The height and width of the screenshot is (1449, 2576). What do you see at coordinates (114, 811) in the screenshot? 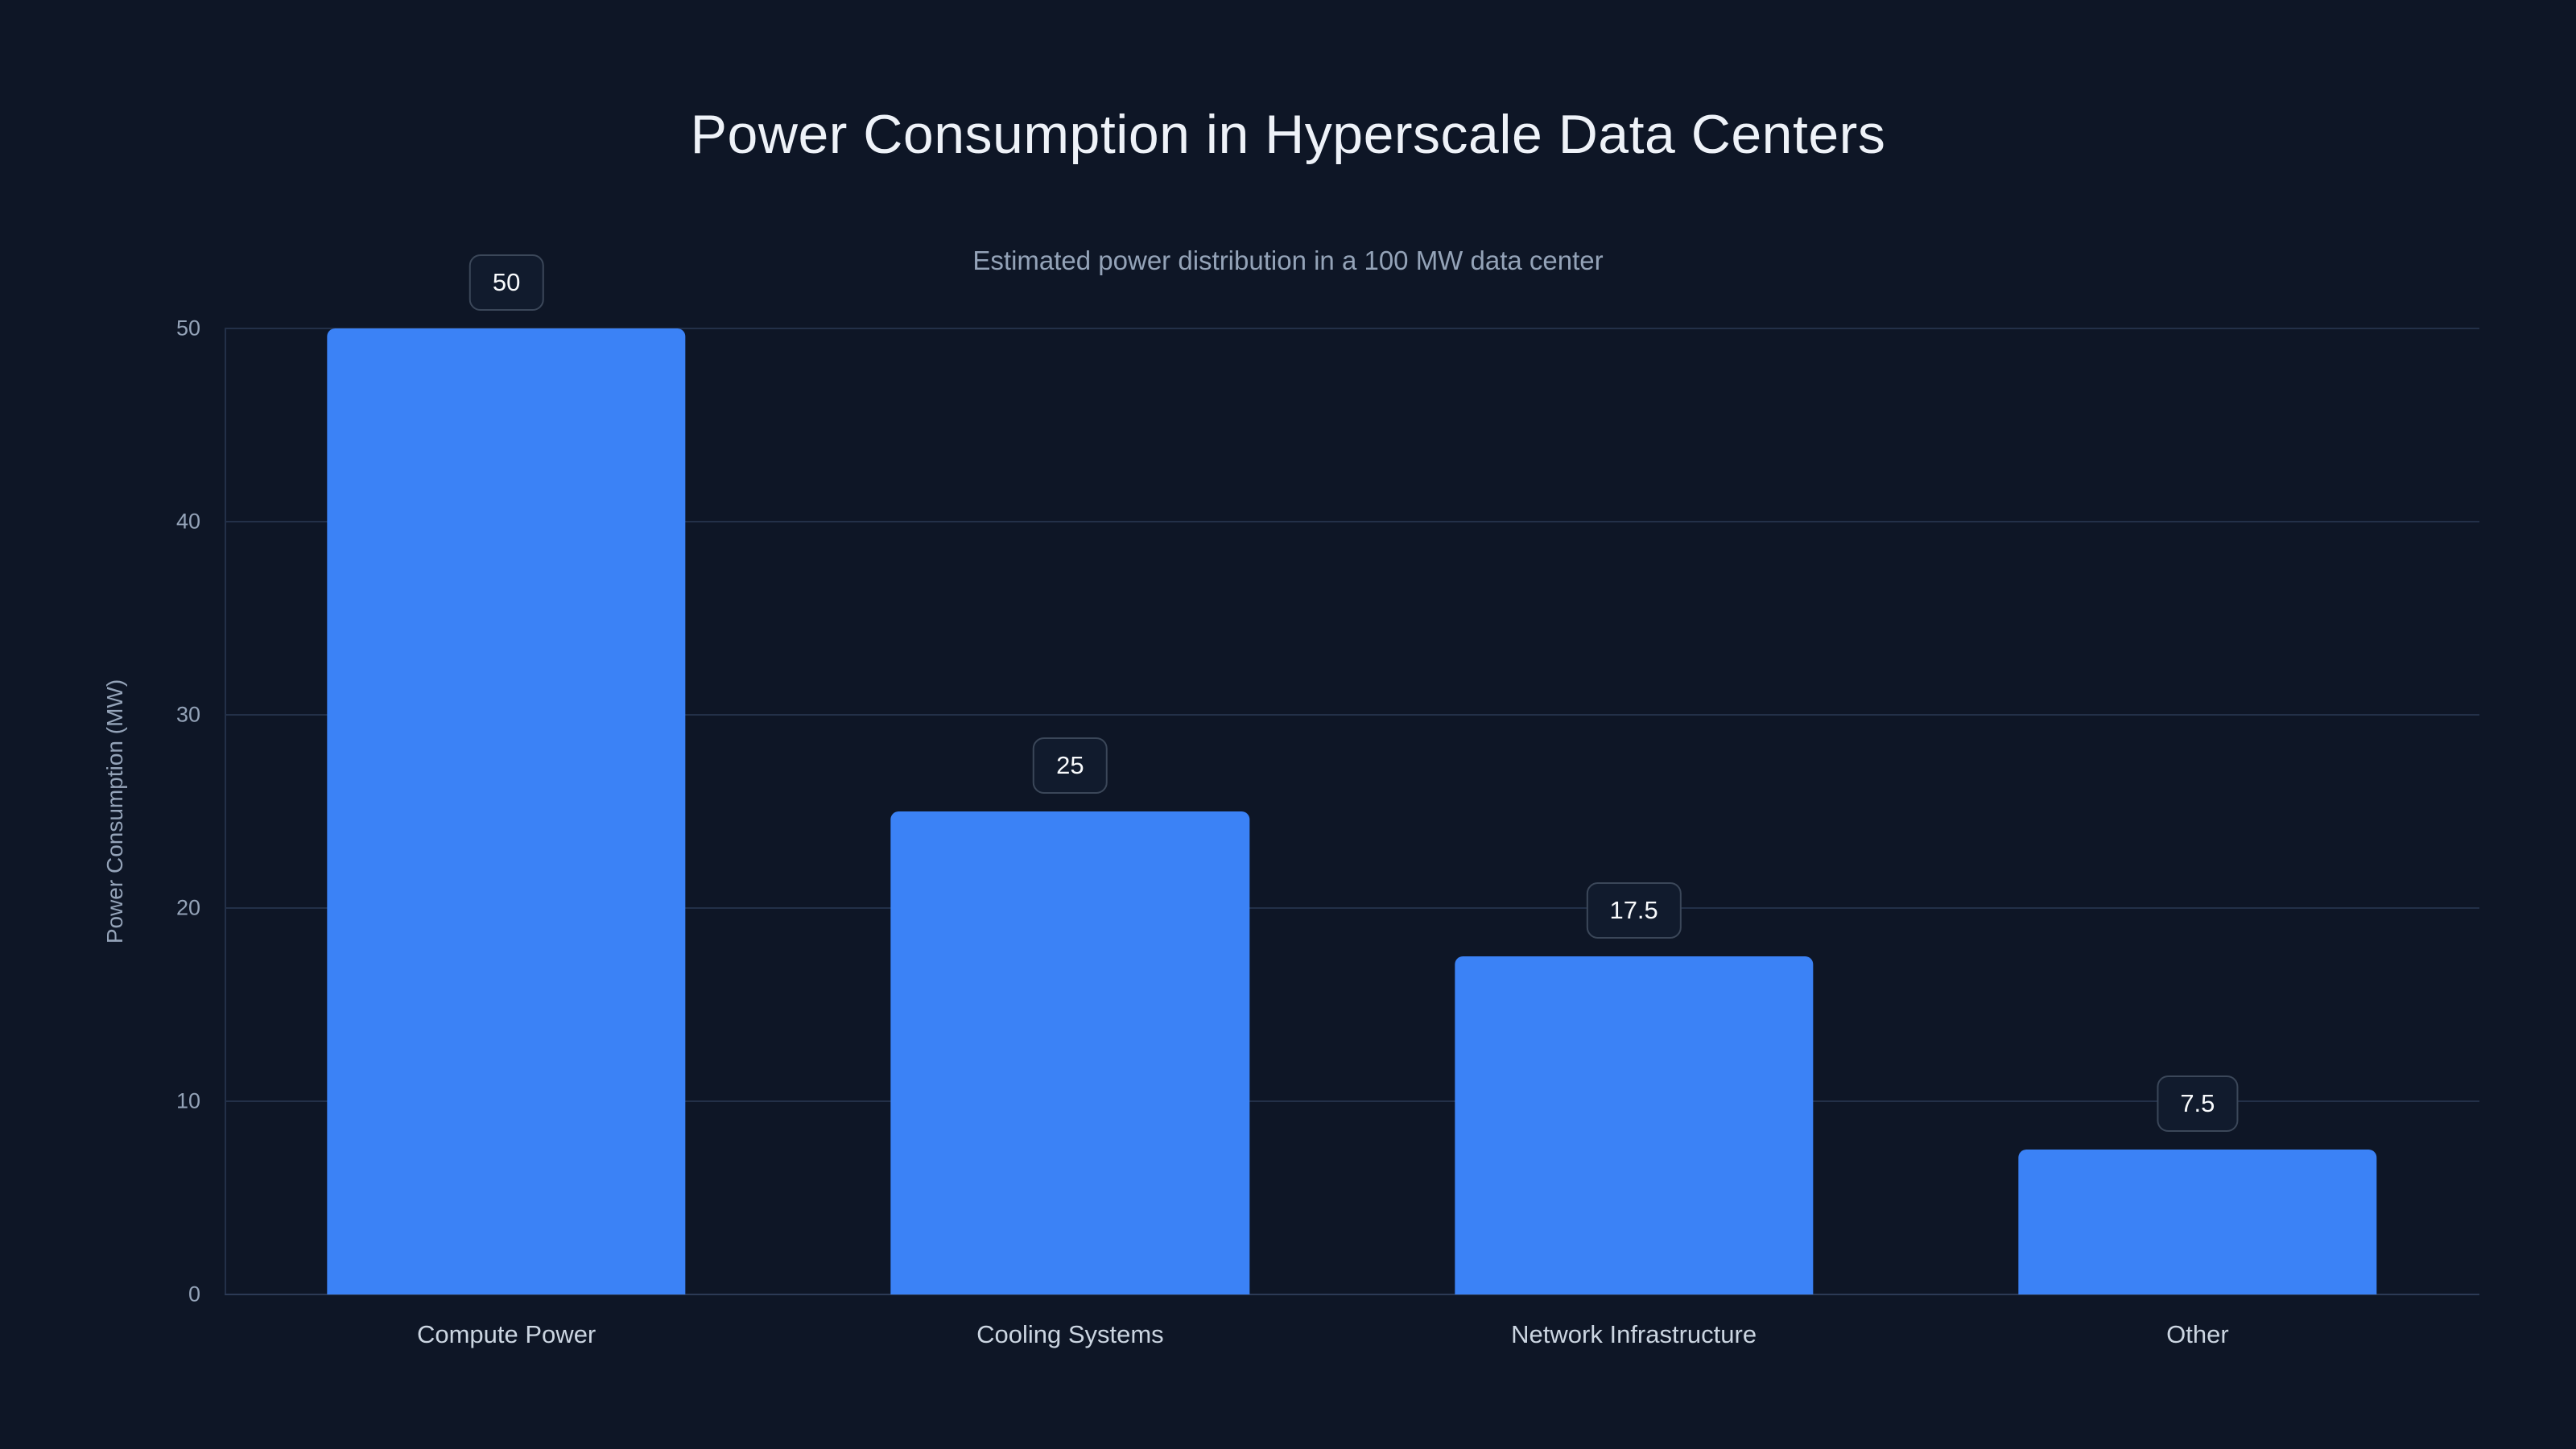
I see `y-axis-title: Power Consumption (MW)` at bounding box center [114, 811].